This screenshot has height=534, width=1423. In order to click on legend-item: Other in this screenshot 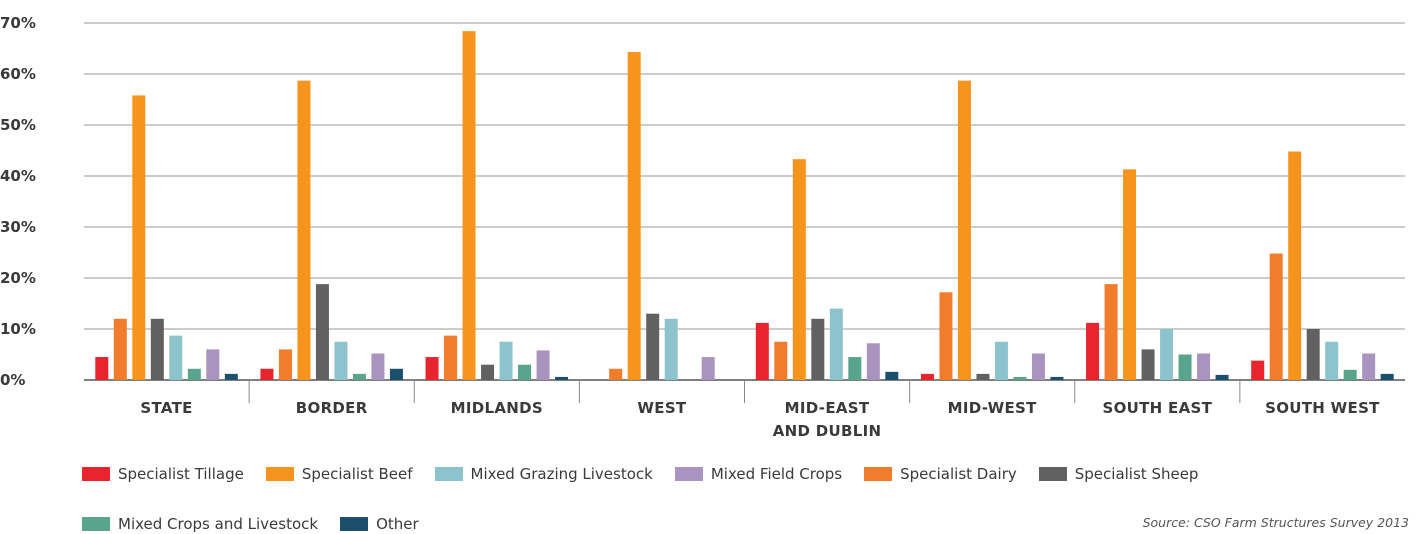, I will do `click(379, 524)`.